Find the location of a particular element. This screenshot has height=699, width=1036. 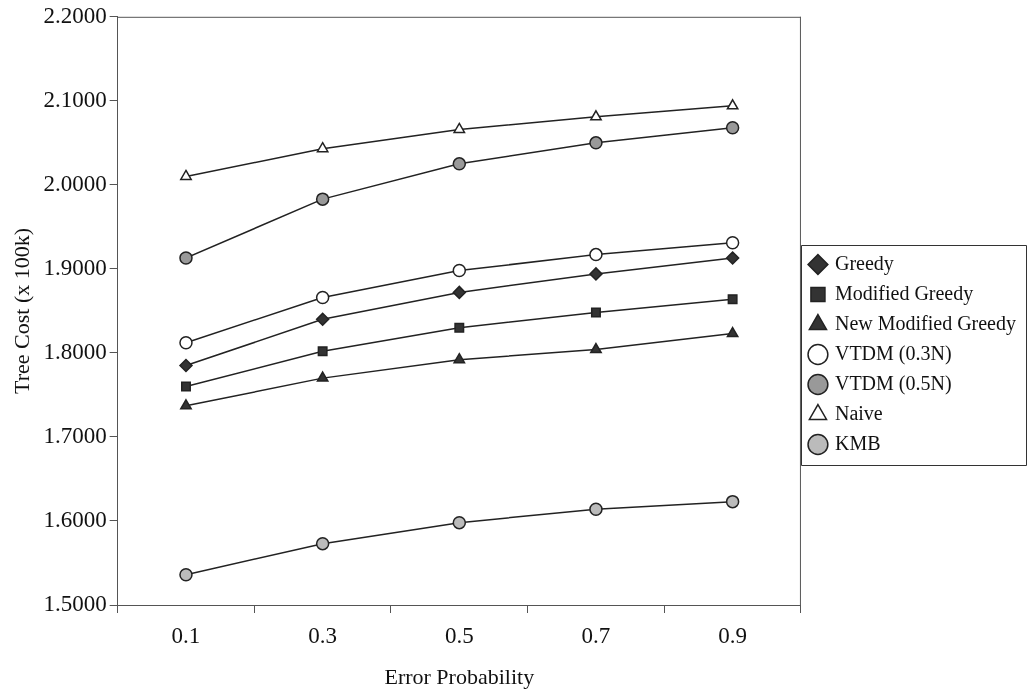

legend-label: Naive is located at coordinates (858, 412).